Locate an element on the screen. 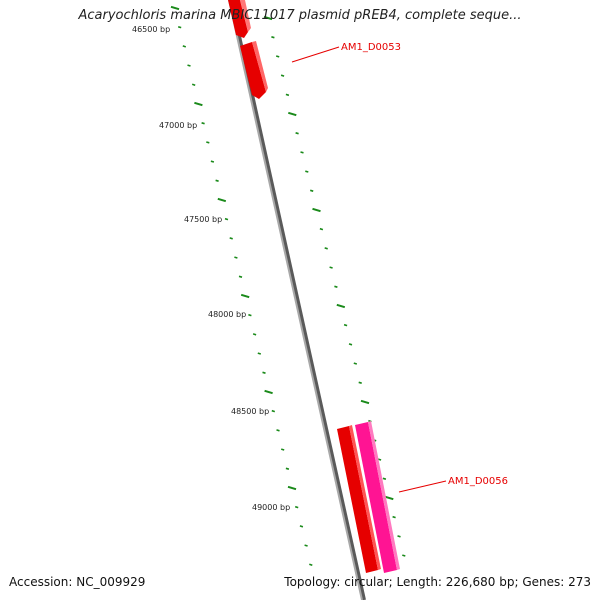 This screenshot has height=600, width=600. gene-am1-d0056 is located at coordinates (357, 499).